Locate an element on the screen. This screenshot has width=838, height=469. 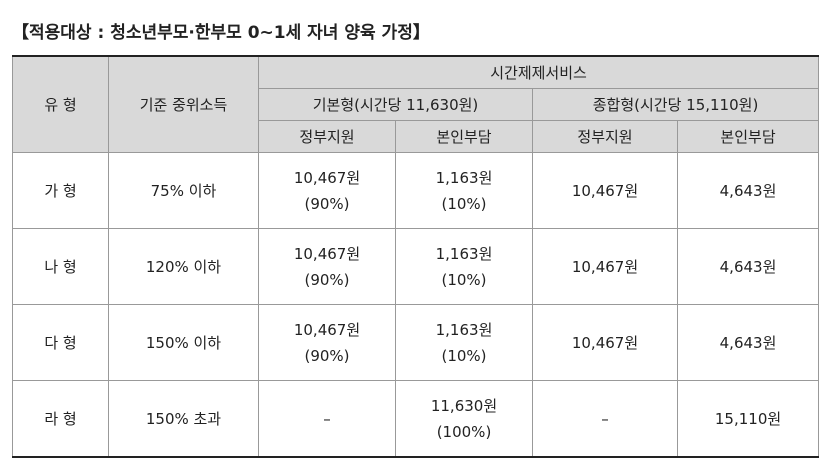
income-cell: 75% 이하 is located at coordinates (183, 190).